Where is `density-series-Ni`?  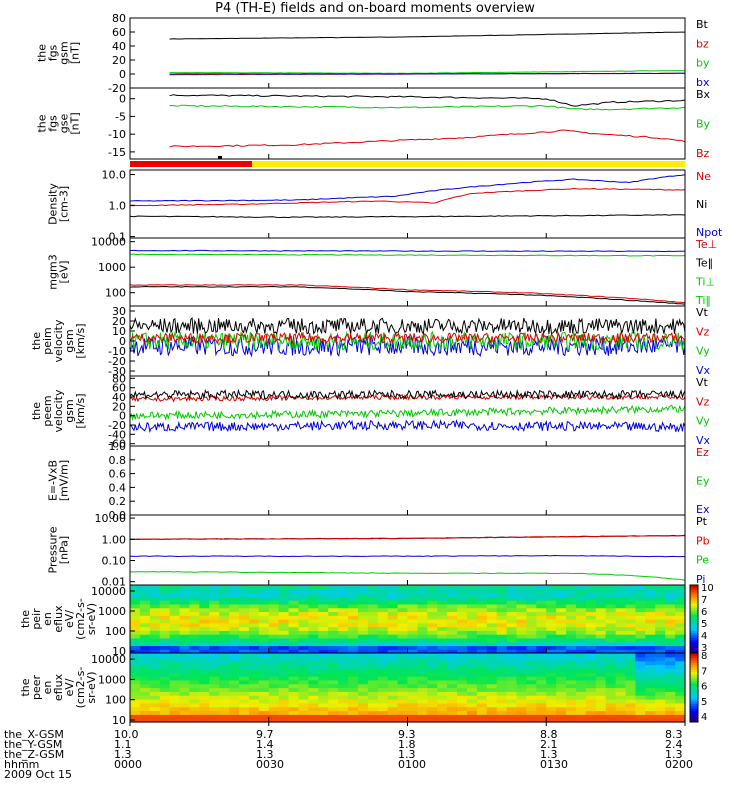 density-series-Ni is located at coordinates (407, 216).